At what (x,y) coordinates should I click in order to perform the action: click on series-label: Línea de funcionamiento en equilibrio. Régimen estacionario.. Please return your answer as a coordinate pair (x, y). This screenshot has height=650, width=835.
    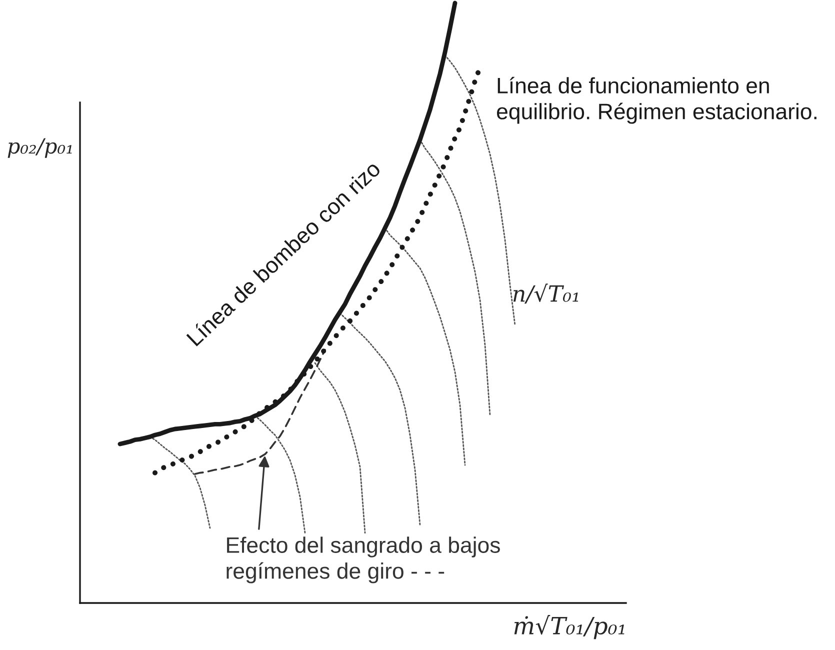
    Looking at the image, I should click on (656, 100).